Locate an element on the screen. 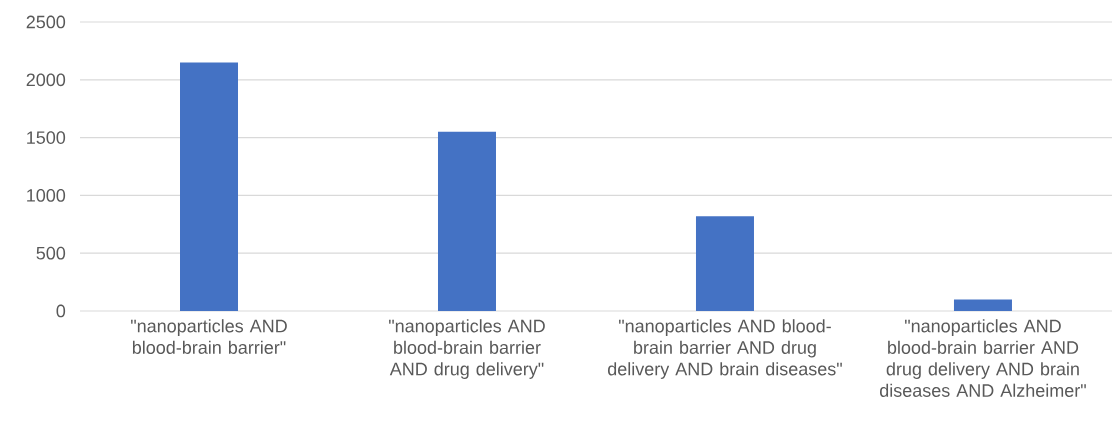  x-tick-label: "nanoparticles AND blood-brain barrier AND drug delivery AND brain diseases AND Alzheimer" is located at coordinates (982, 358).